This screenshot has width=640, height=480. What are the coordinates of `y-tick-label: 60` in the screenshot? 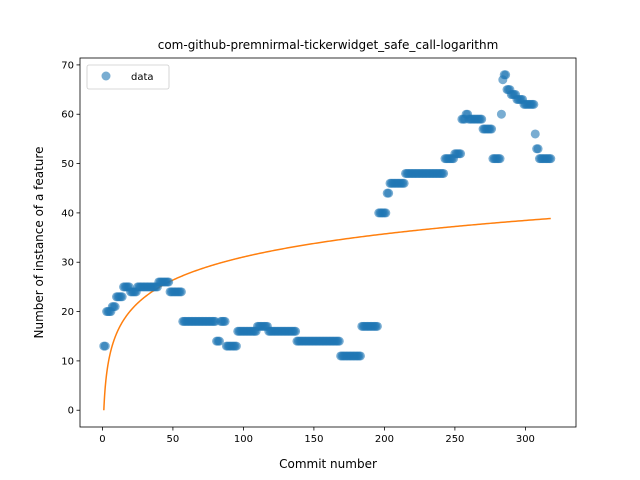 It's located at (67, 115).